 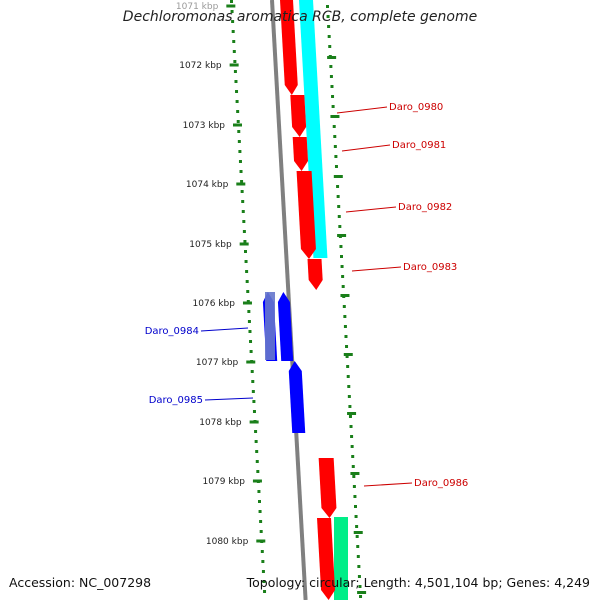 I want to click on tick-label: 1080 kbp, so click(x=227, y=542).